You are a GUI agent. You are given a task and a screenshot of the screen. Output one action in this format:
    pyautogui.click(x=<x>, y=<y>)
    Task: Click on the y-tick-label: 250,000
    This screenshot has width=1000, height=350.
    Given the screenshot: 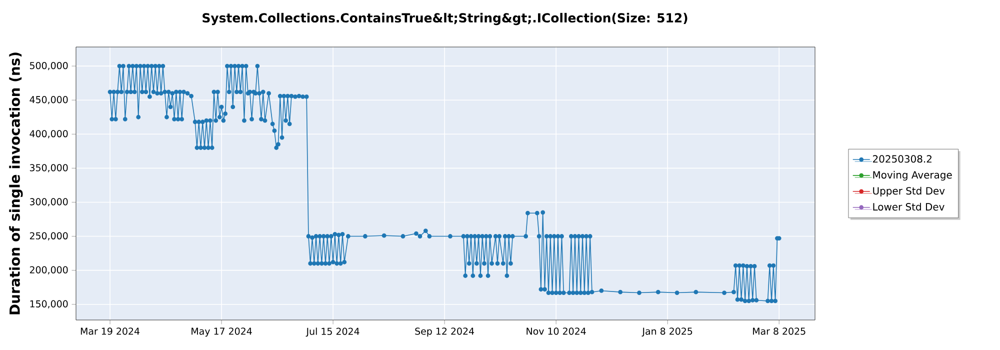 What is the action you would take?
    pyautogui.click(x=49, y=236)
    